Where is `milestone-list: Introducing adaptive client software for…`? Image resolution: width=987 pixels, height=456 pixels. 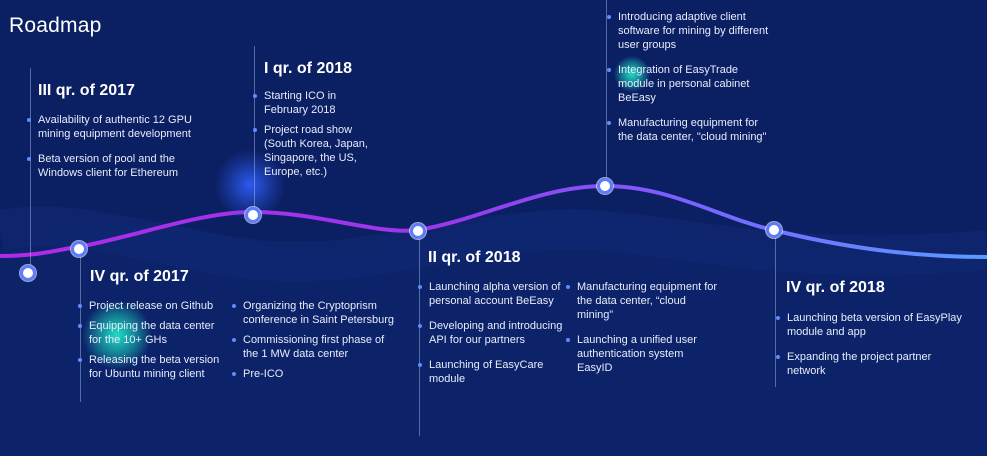 milestone-list: Introducing adaptive client software for… is located at coordinates (689, 82).